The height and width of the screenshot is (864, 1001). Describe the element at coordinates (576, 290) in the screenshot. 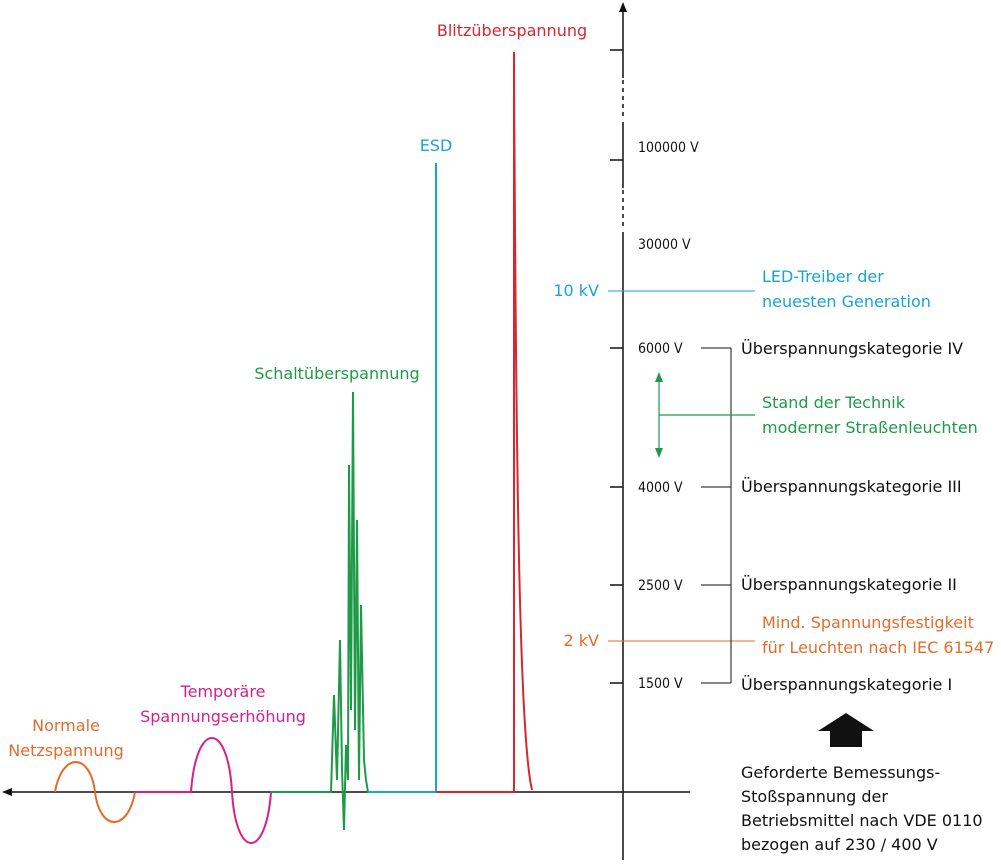

I see `level-10kv: 10 kV` at that location.